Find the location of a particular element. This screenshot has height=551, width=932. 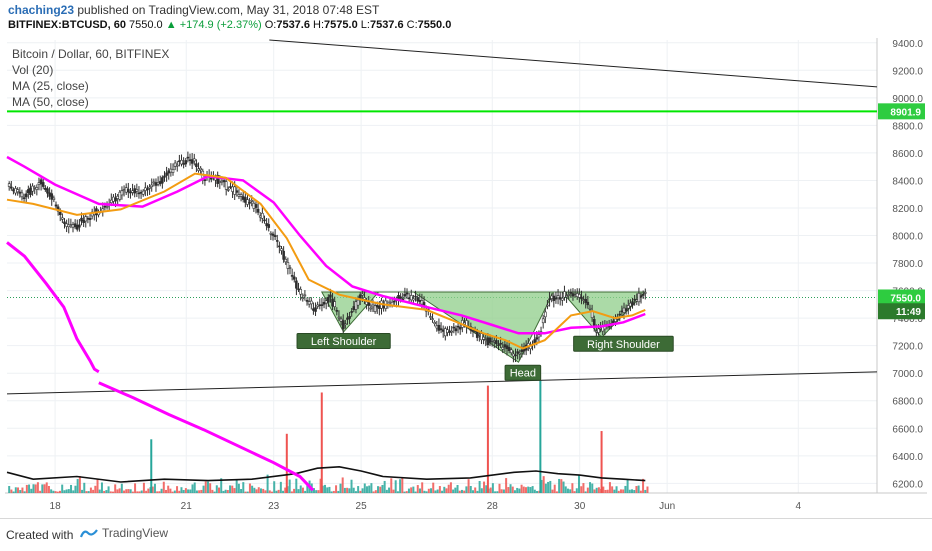

right-shoulder-label: Right Shoulder is located at coordinates (623, 345).